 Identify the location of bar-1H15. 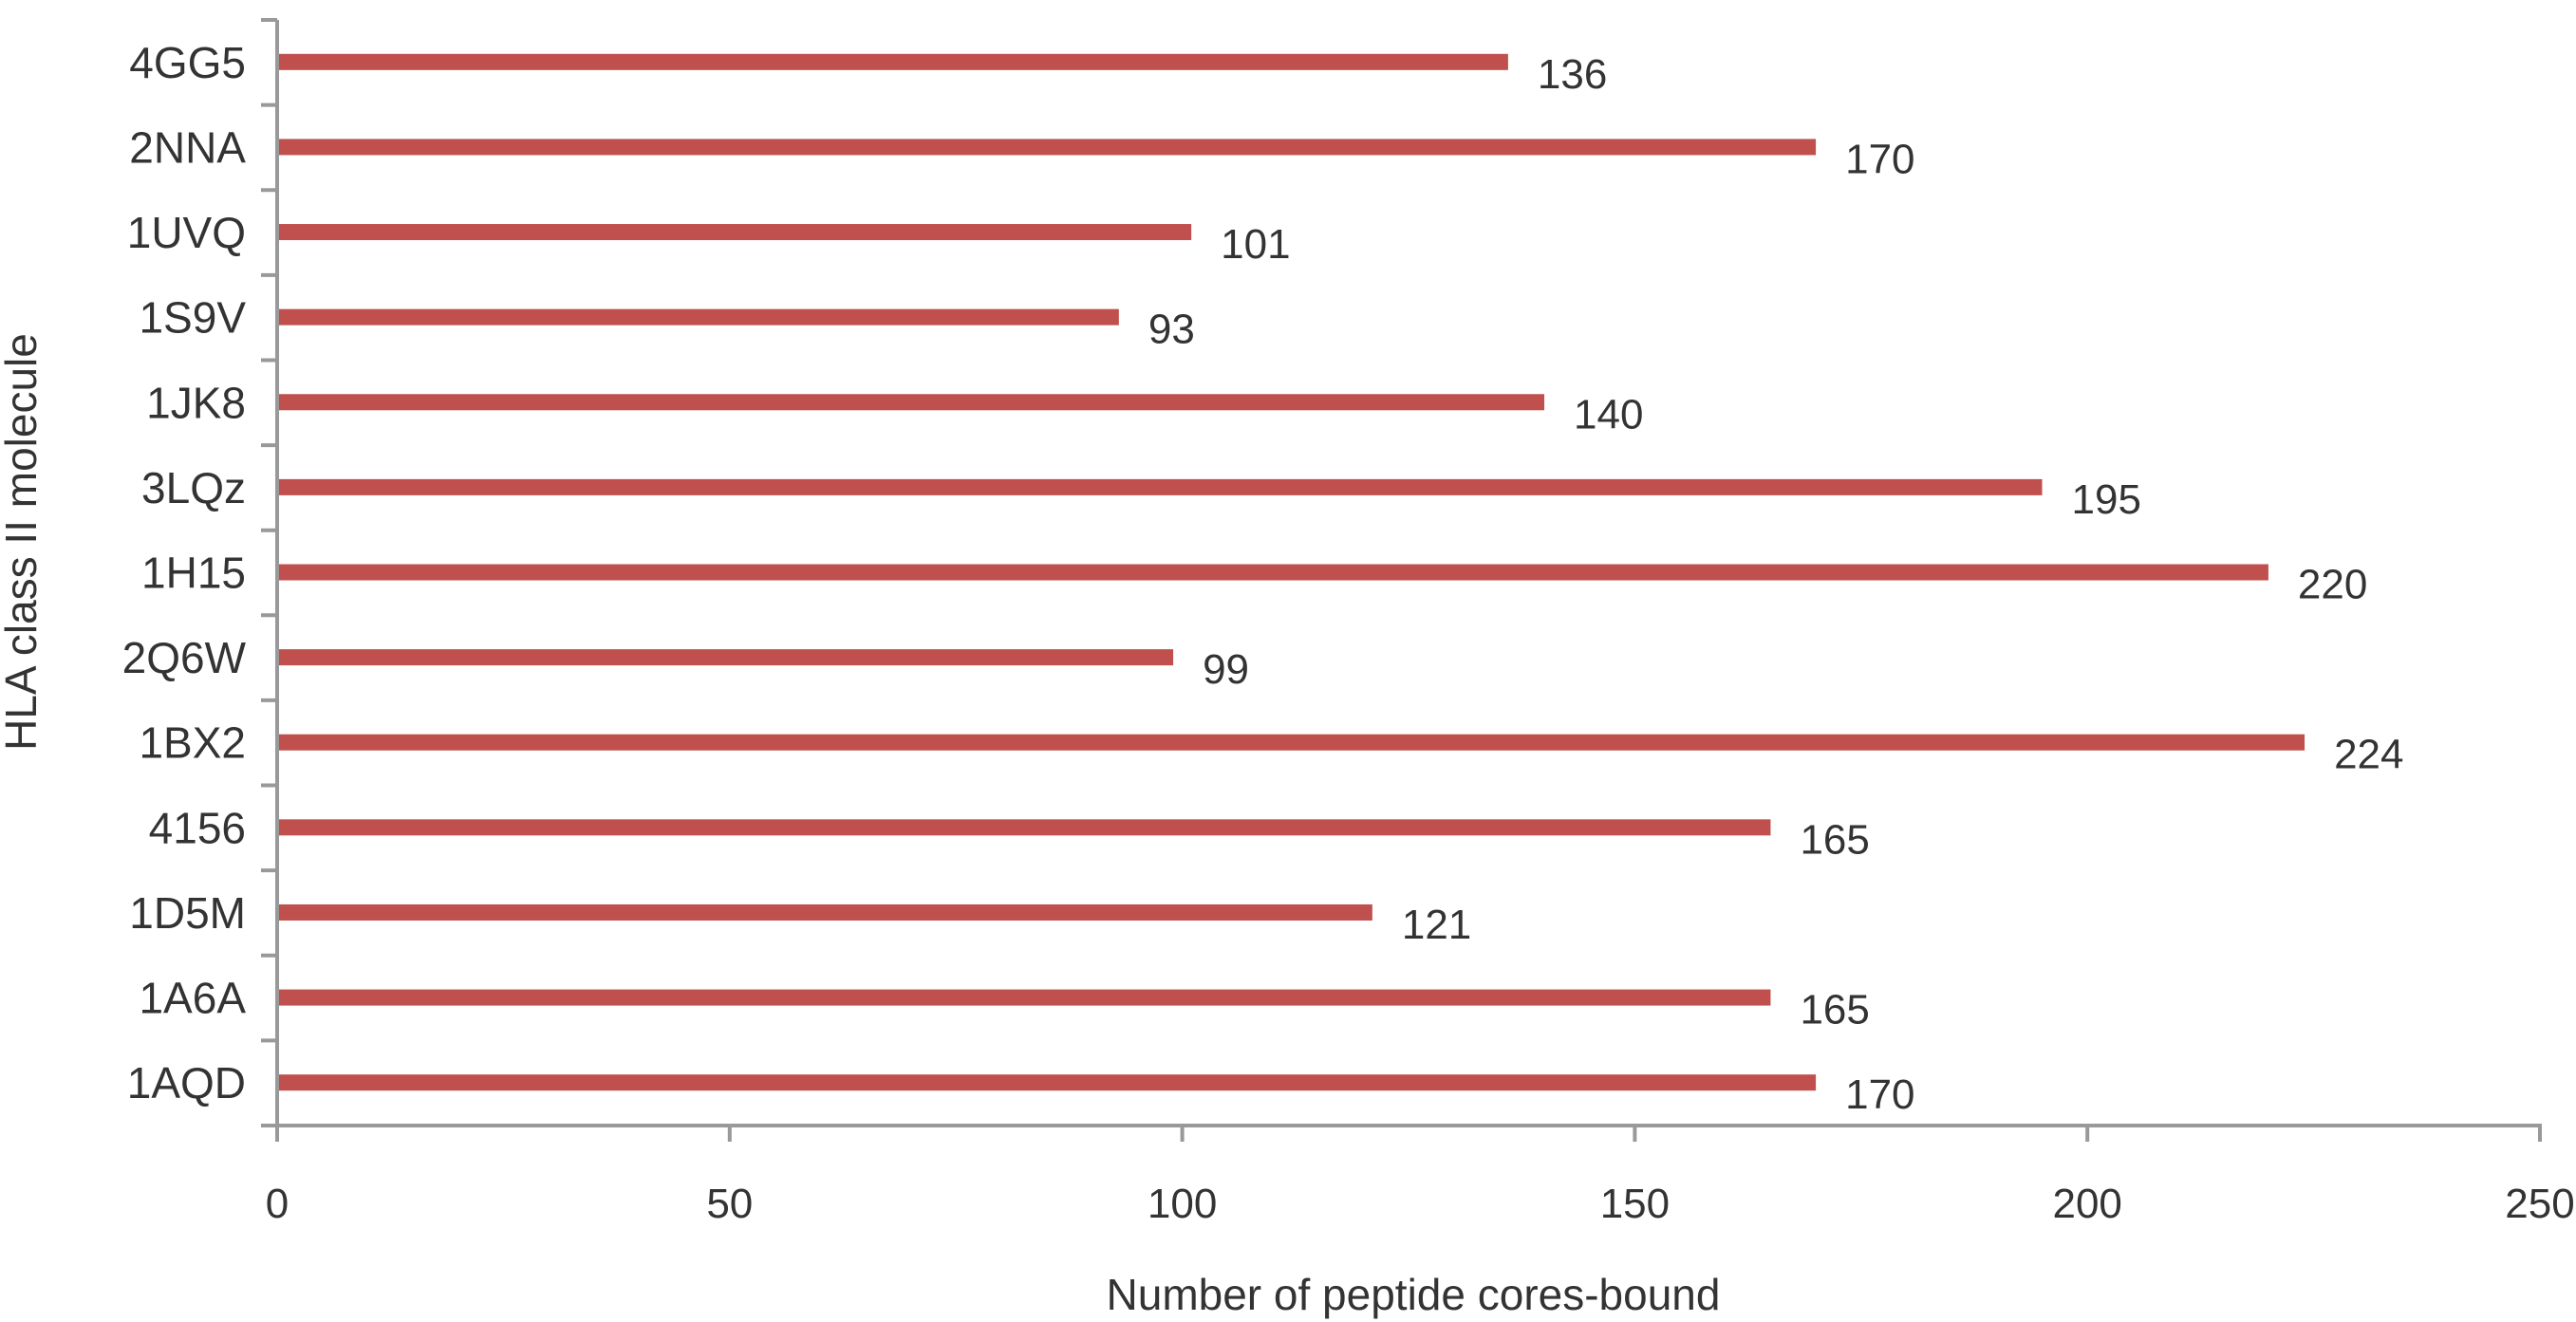
(1273, 572).